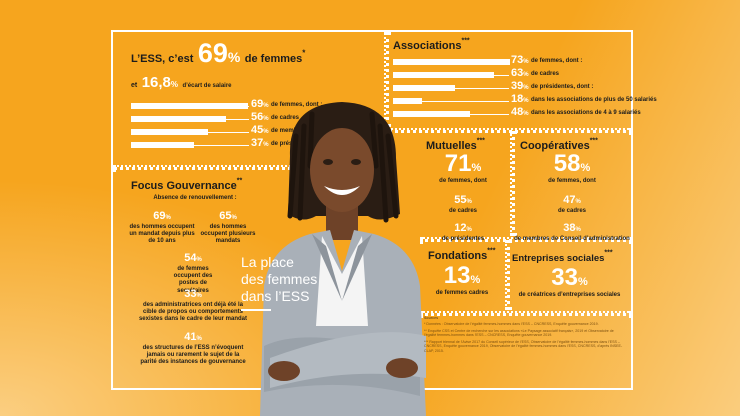  I want to click on assoc-title-text: Associations, so click(427, 46).